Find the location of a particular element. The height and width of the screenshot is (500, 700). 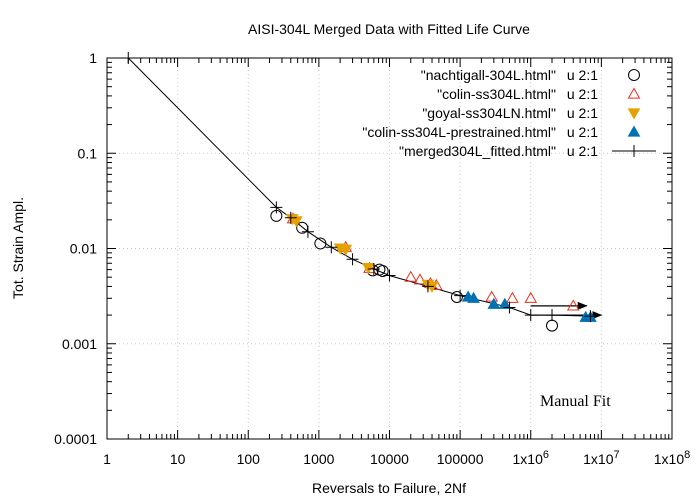

legend-entry-name: "merged304L_fitted.html" is located at coordinates (477, 151).